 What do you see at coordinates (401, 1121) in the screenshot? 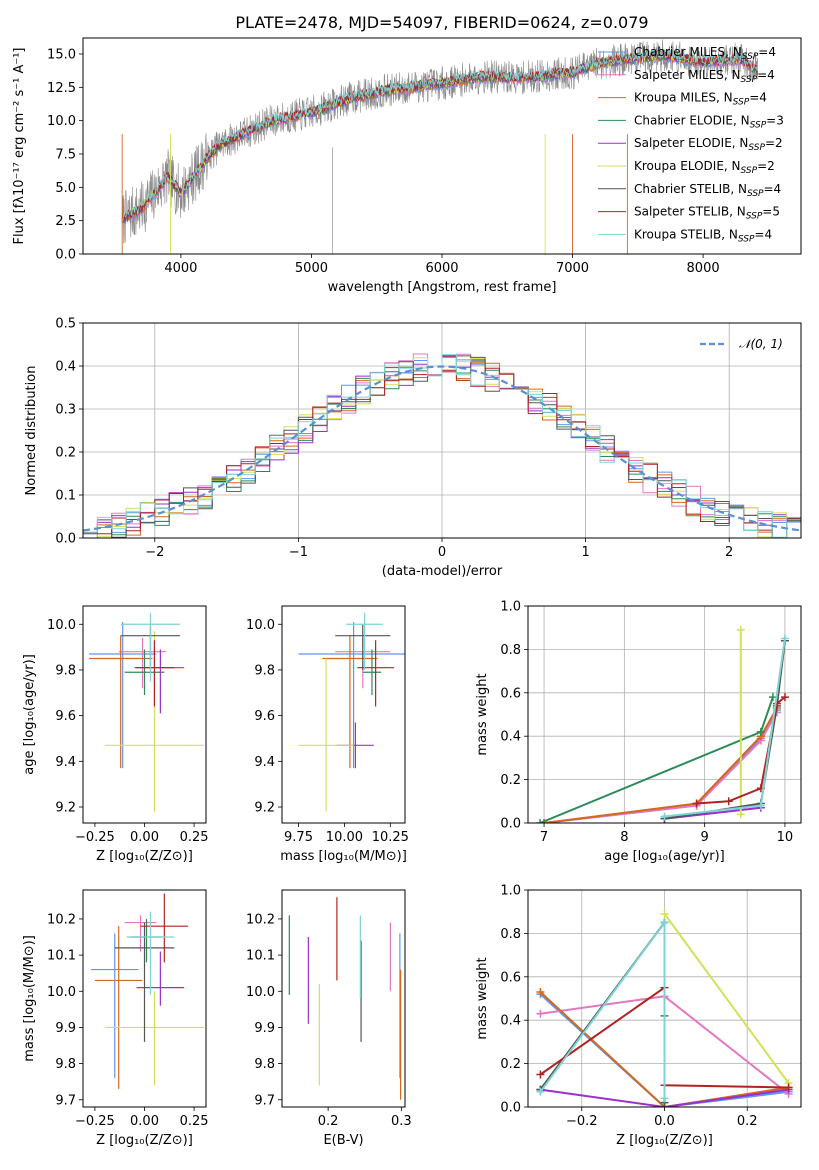
I see `x-tick-label: 0.3` at bounding box center [401, 1121].